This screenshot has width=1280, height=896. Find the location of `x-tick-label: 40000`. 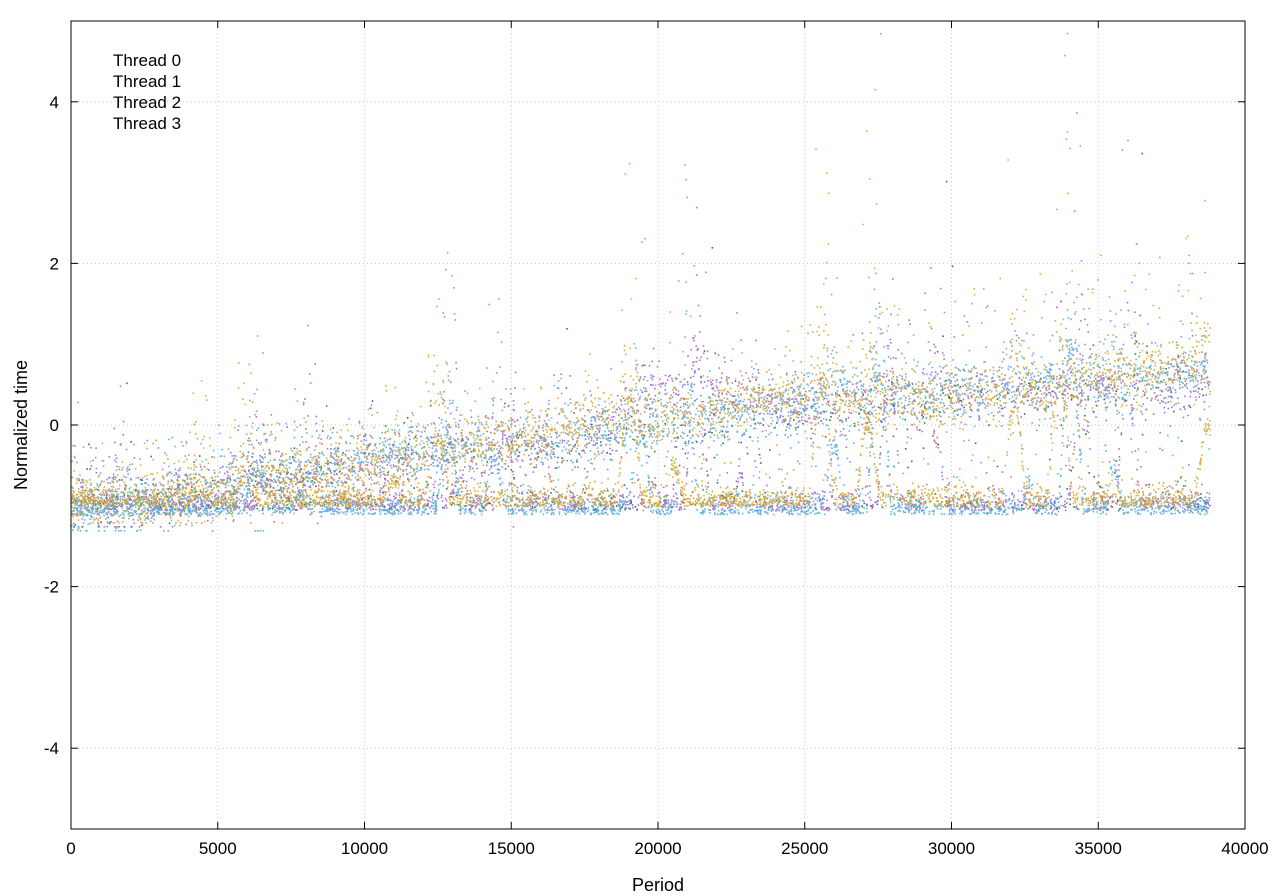

x-tick-label: 40000 is located at coordinates (1244, 848).